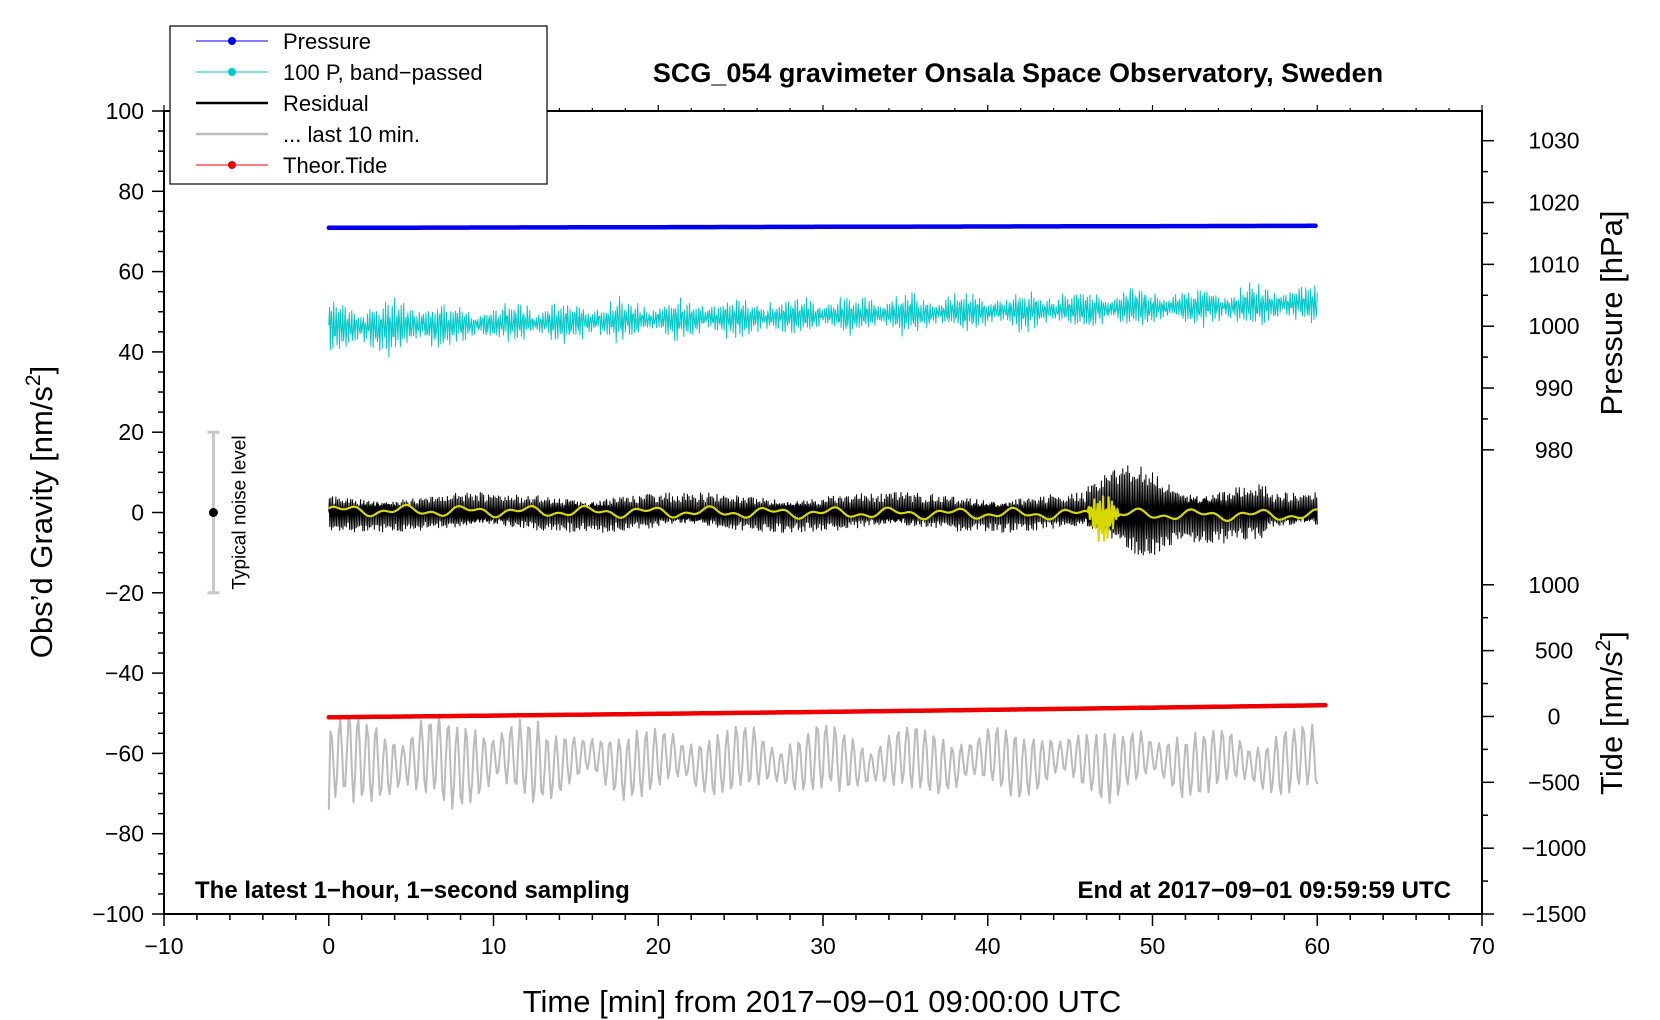 This screenshot has width=1660, height=1020. What do you see at coordinates (1264, 890) in the screenshot?
I see `annotation-right: End at 2017−09−01 09:59:59 UTC` at bounding box center [1264, 890].